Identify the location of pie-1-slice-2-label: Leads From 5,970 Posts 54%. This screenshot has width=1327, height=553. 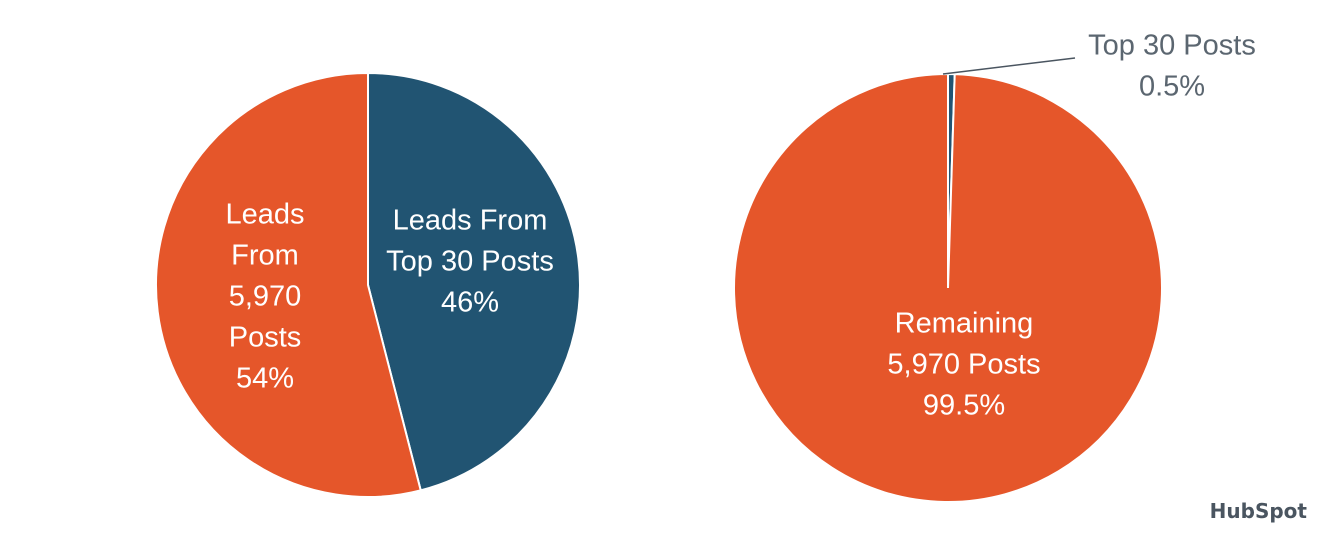
(264, 297).